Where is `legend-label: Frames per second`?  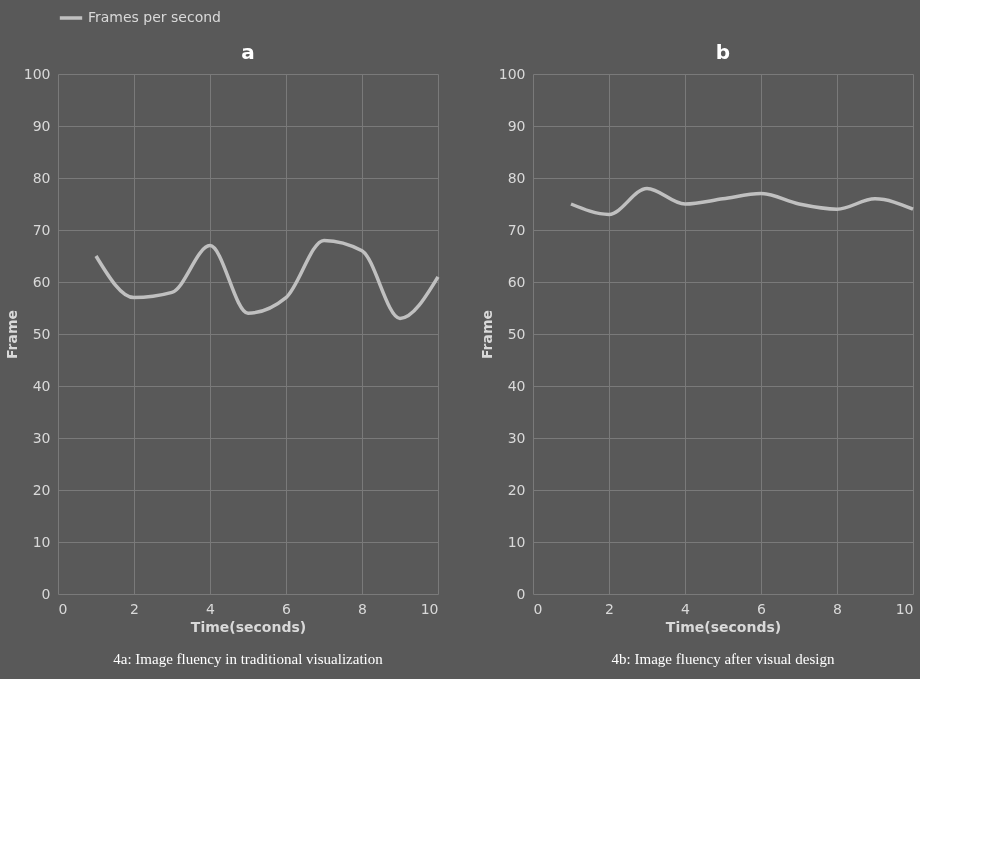 legend-label: Frames per second is located at coordinates (154, 17).